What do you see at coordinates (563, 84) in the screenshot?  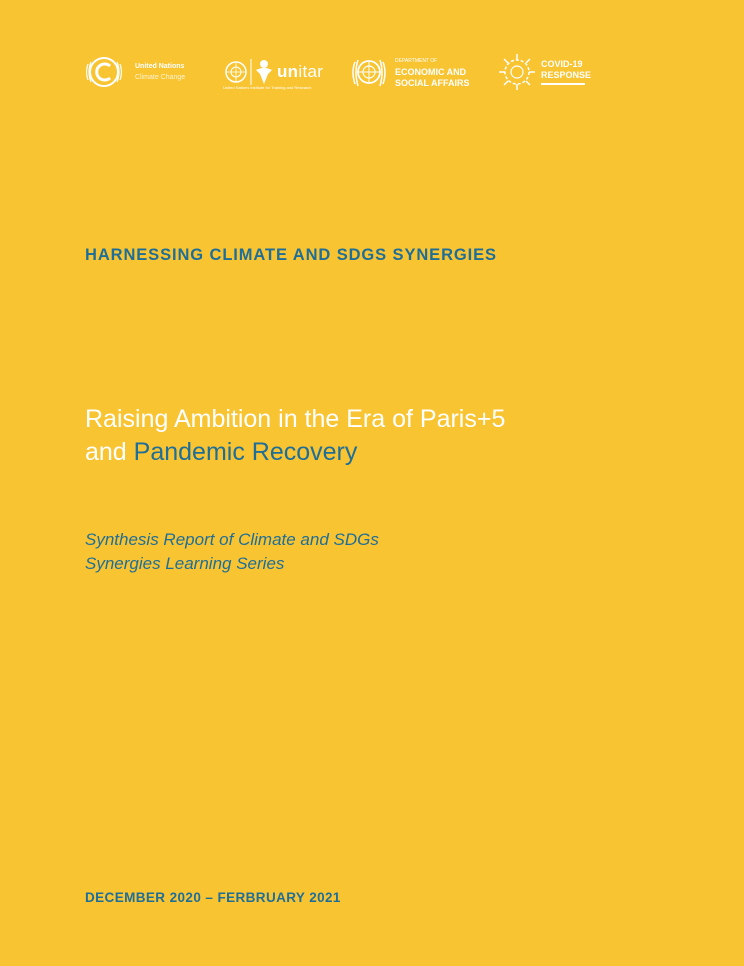 I see `covid-underline` at bounding box center [563, 84].